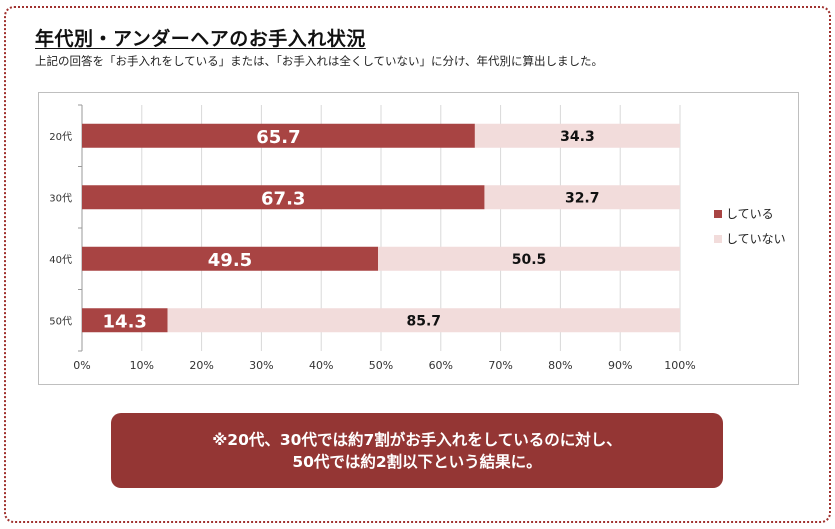 This screenshot has height=529, width=835. Describe the element at coordinates (201, 365) in the screenshot. I see `x-tick-label: 20%` at that location.